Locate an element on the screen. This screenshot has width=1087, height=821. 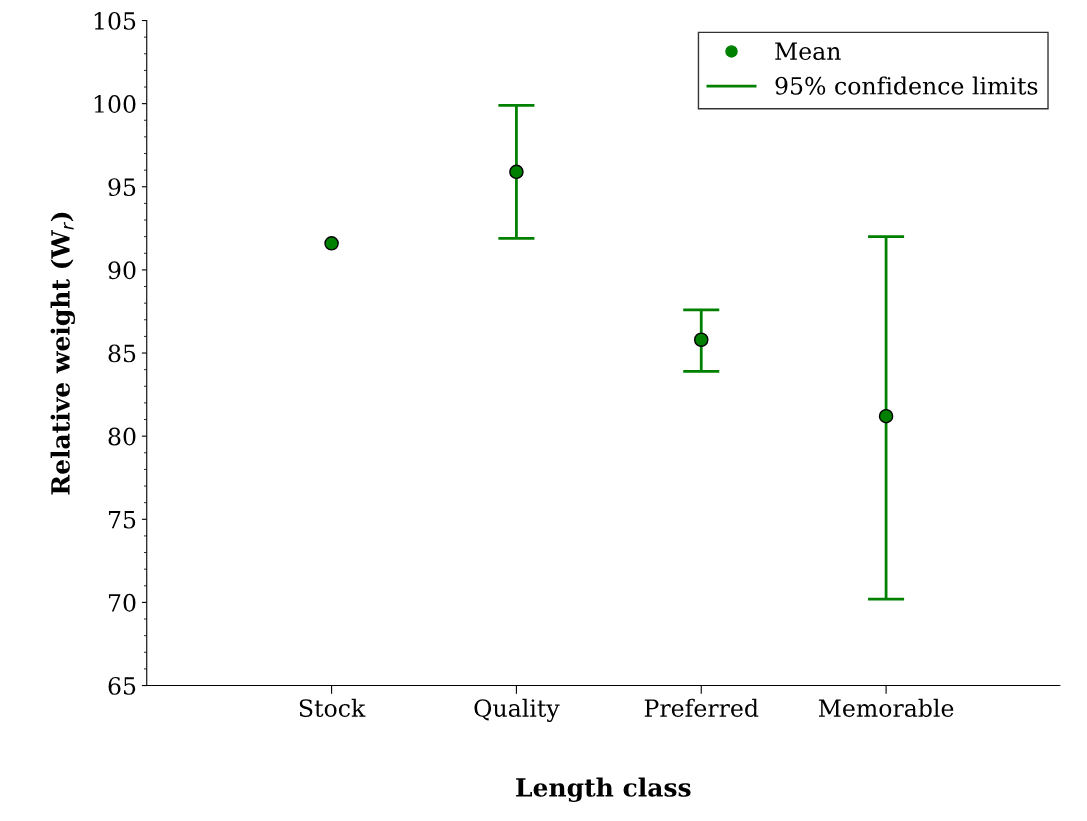
y-tick-label: 105 is located at coordinates (115, 20).